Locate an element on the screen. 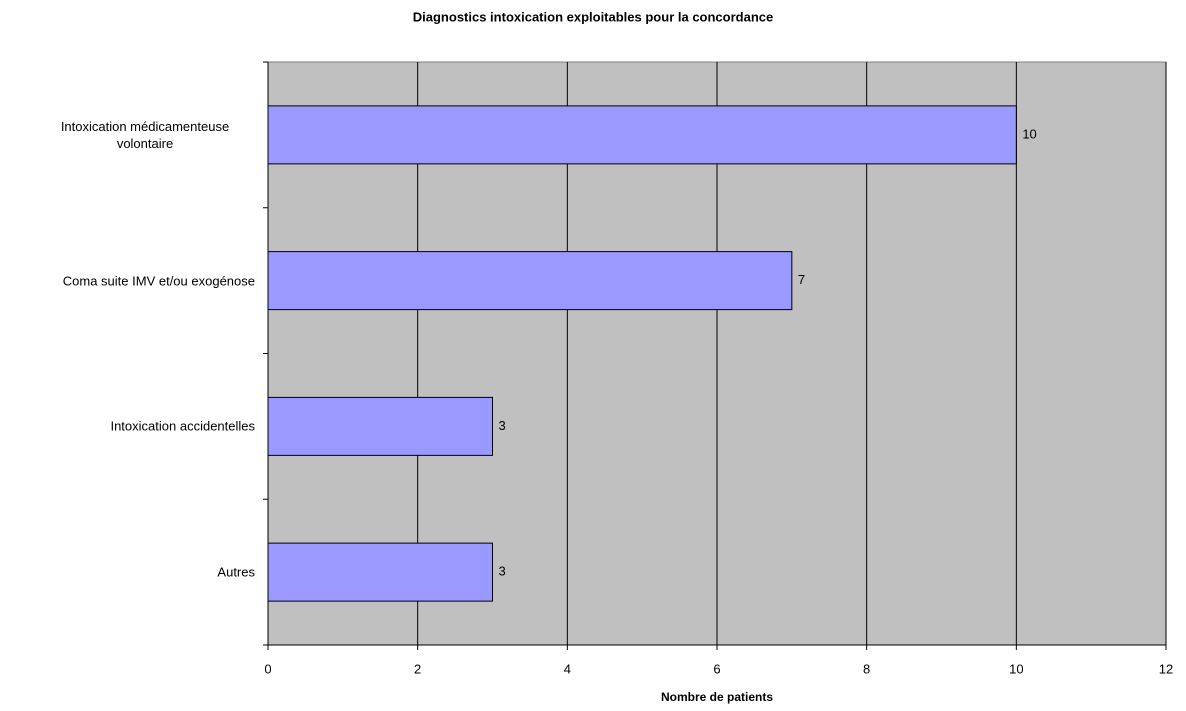 The image size is (1186, 711). y-tick-label: Intoxication accidentelles is located at coordinates (182, 426).